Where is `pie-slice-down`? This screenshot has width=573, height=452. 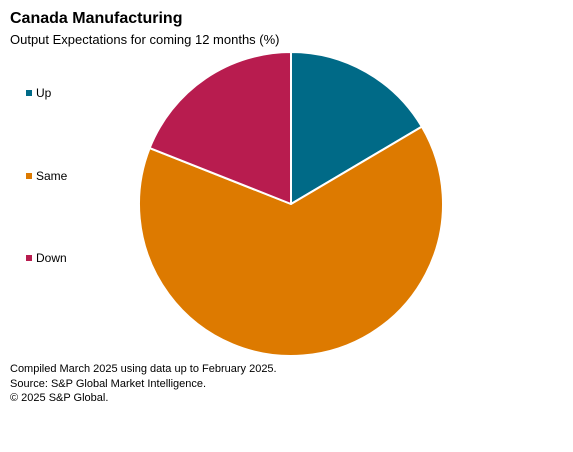
pie-slice-down is located at coordinates (220, 128).